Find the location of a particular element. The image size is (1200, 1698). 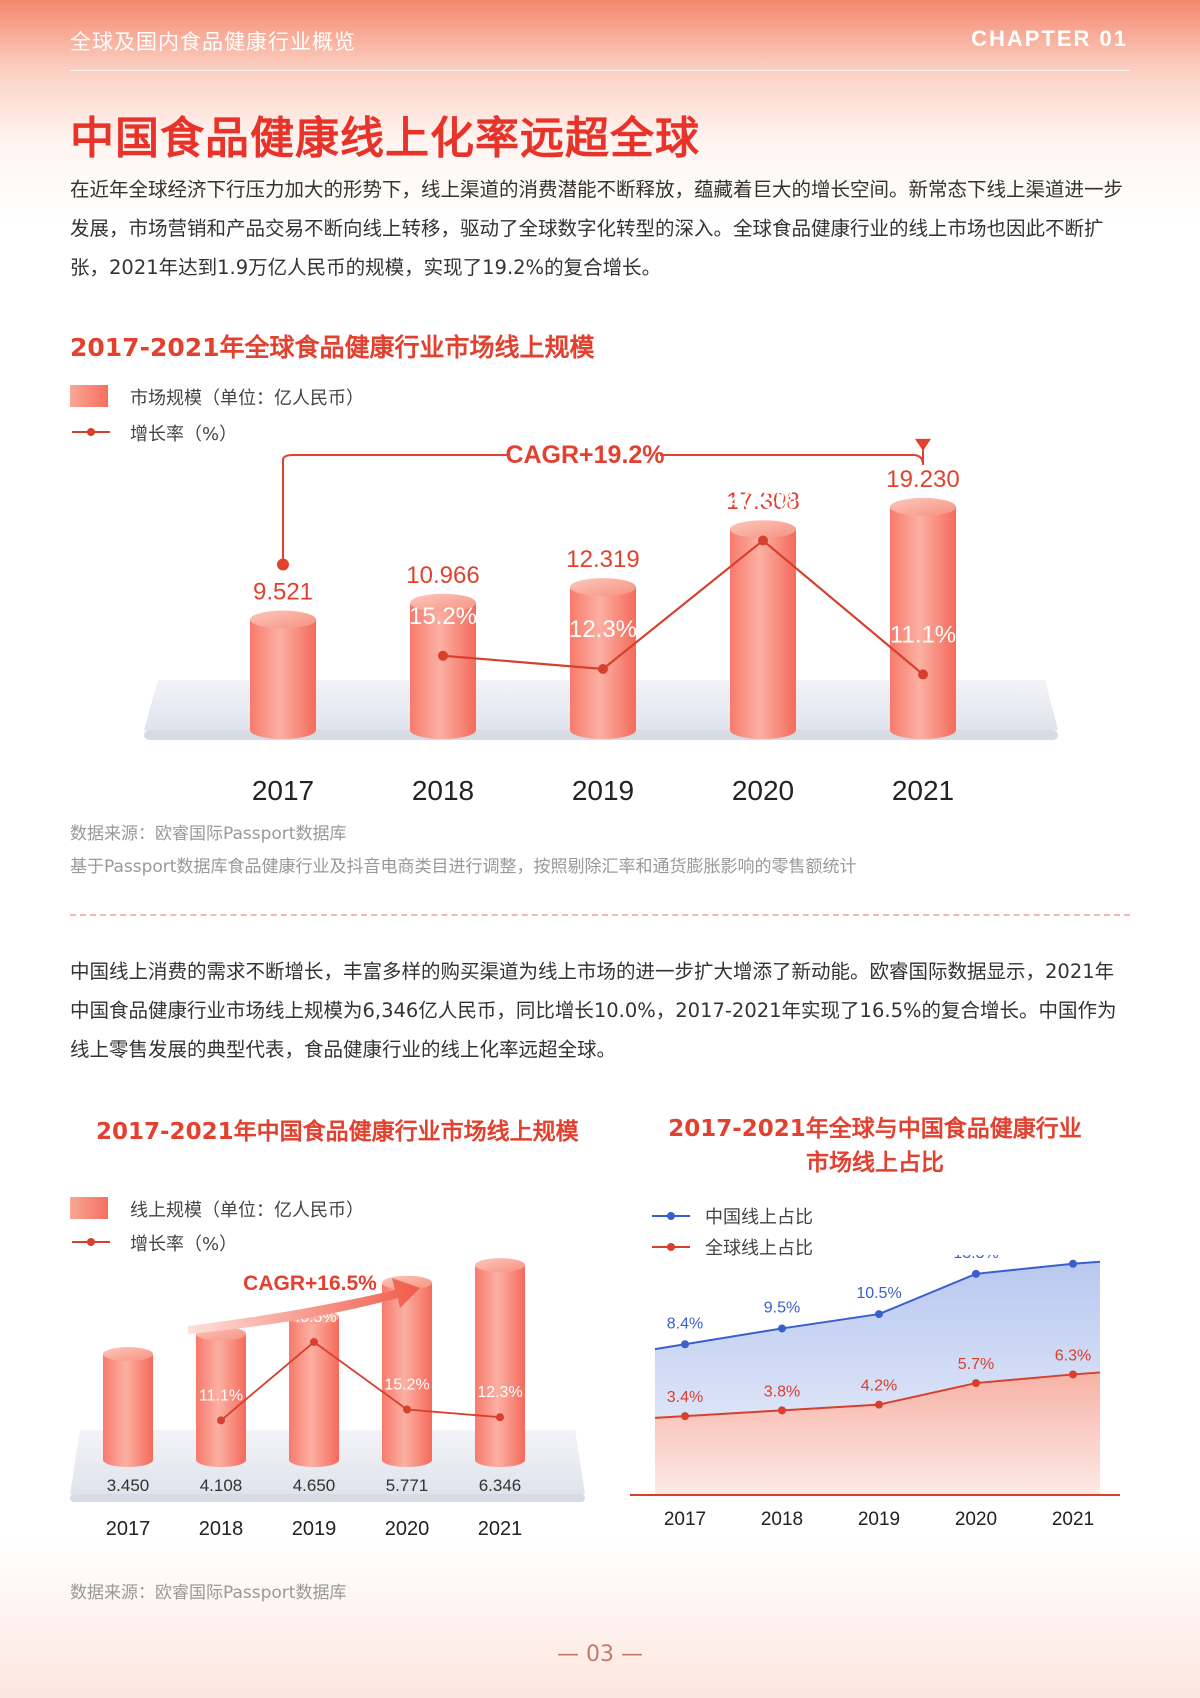

chart3-global-area is located at coordinates (877, 1433).